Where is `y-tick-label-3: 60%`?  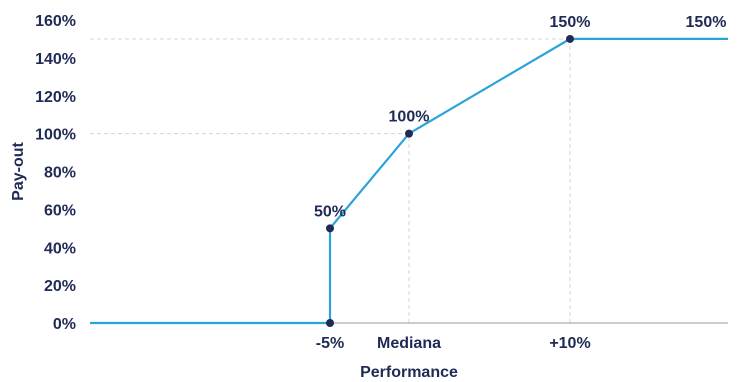 y-tick-label-3: 60% is located at coordinates (60, 210).